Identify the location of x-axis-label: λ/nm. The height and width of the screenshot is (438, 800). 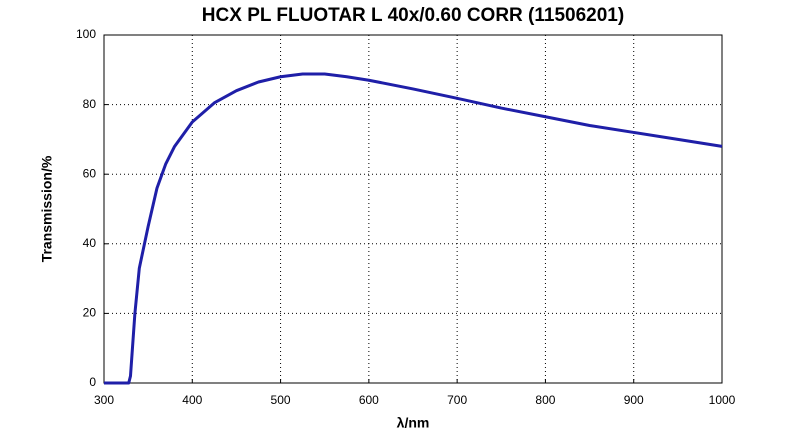
(413, 423).